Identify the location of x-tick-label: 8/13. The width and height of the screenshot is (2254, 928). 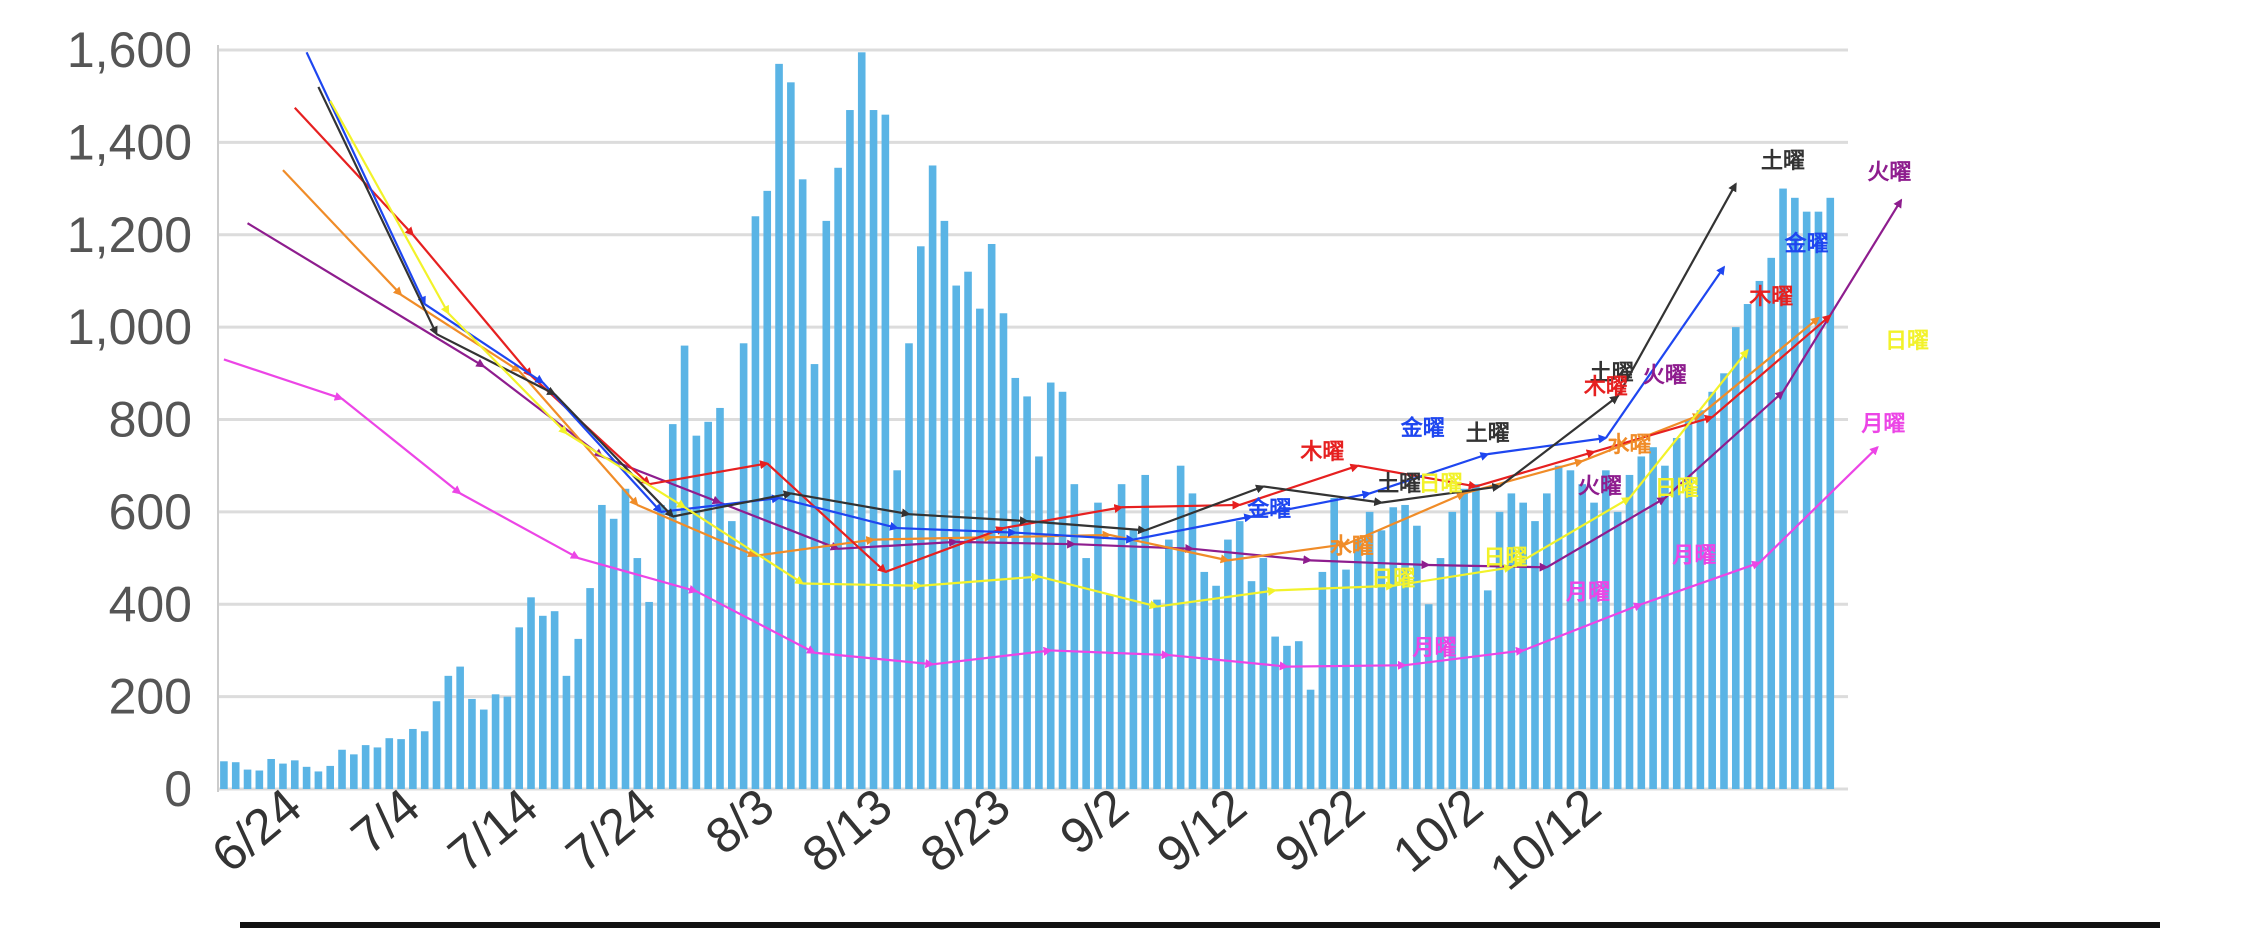
(847, 830).